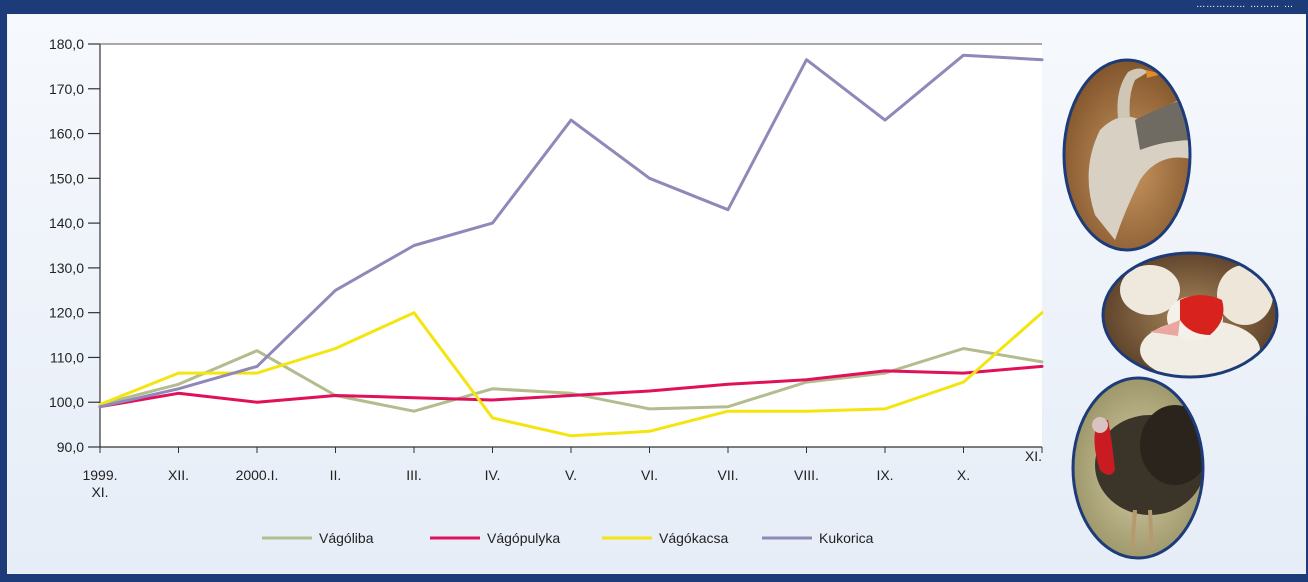  What do you see at coordinates (571, 475) in the screenshot?
I see `x-tick-label: V.` at bounding box center [571, 475].